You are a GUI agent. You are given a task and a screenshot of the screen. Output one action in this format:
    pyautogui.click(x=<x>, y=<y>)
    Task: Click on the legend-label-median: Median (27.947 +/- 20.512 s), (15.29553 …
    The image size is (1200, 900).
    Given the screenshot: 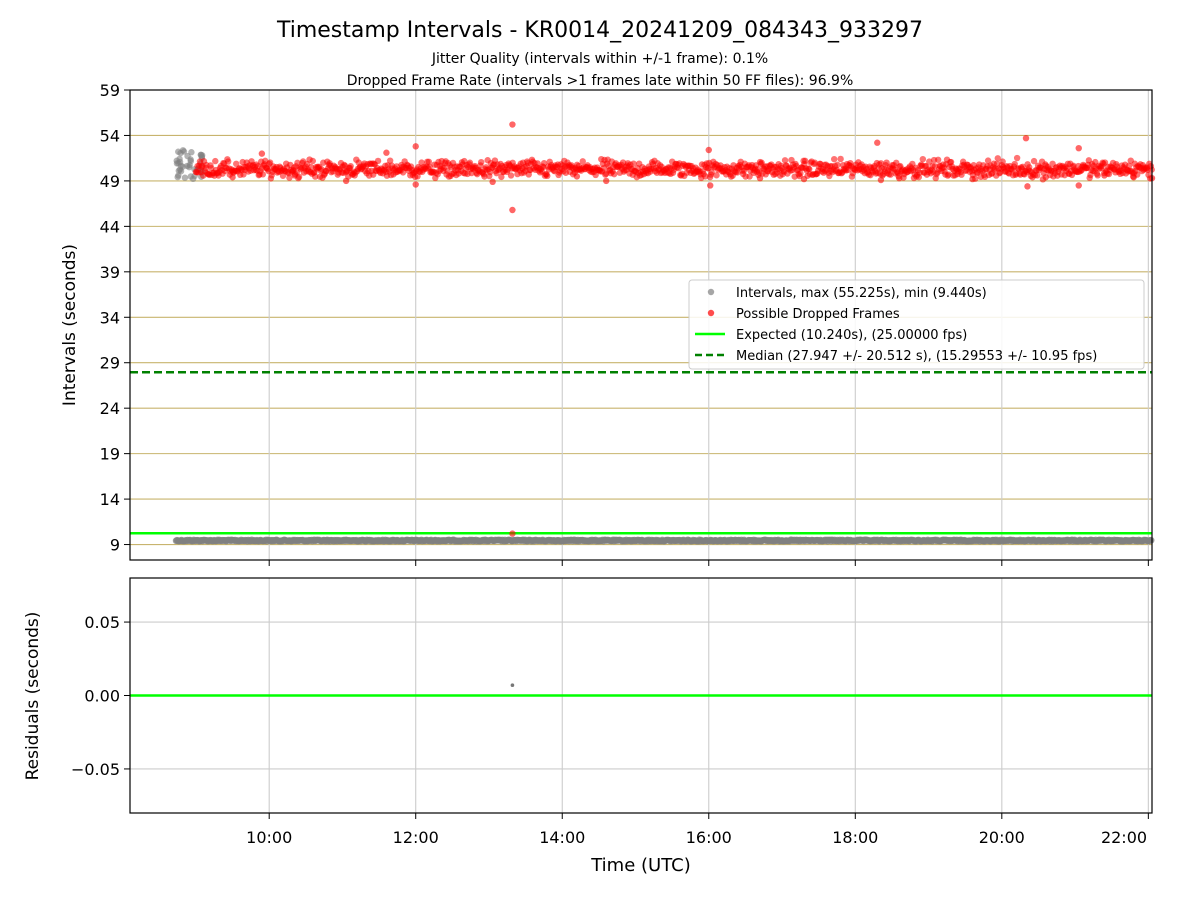 What is the action you would take?
    pyautogui.click(x=916, y=356)
    